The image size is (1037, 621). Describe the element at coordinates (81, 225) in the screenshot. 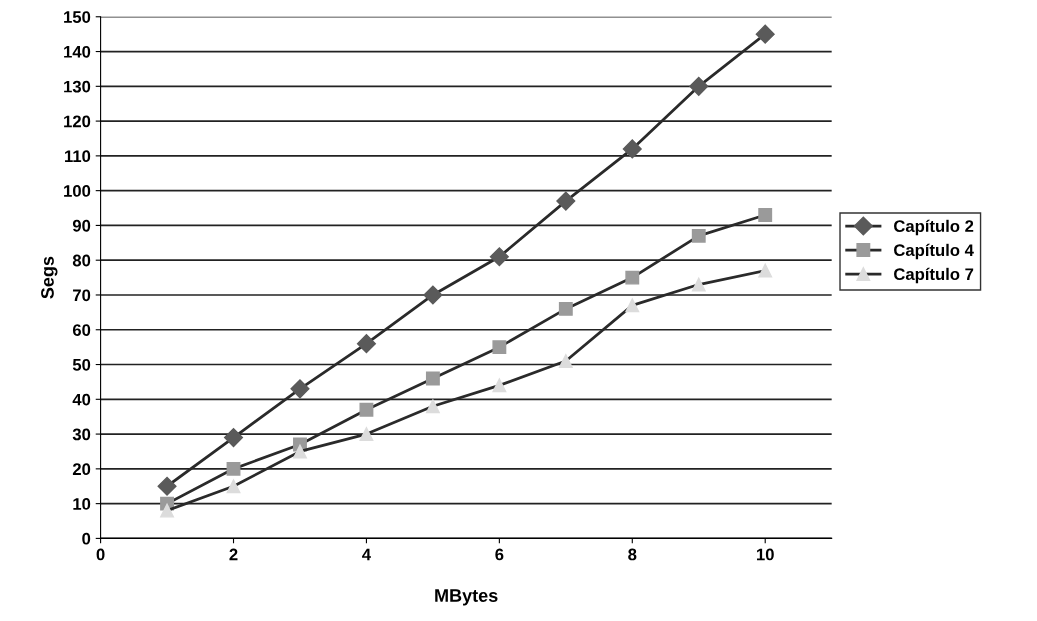

I see `y-tick-label: 90` at that location.